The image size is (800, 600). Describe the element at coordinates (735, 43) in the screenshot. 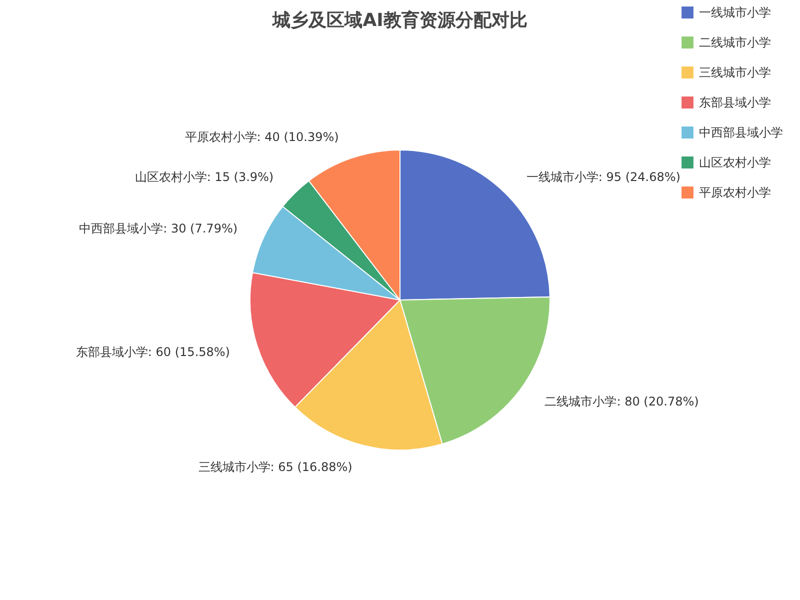

I see `legend-label: 二线城市小学` at that location.